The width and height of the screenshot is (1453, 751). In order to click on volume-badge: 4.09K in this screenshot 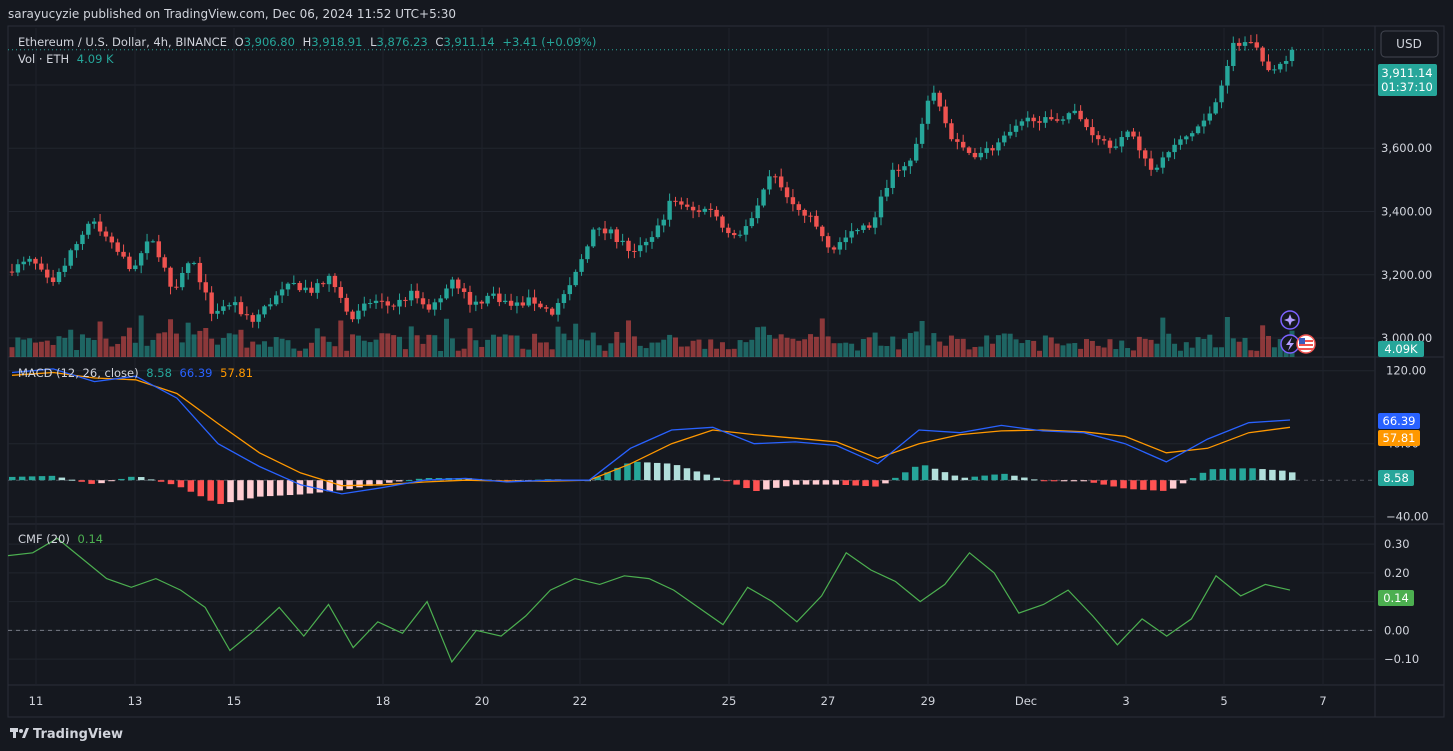, I will do `click(1401, 349)`.